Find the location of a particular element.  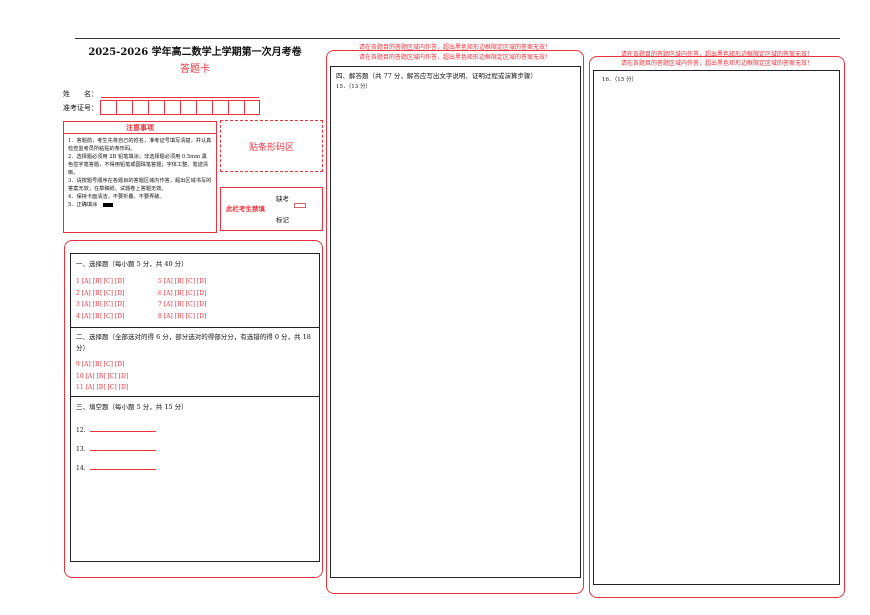

id-label: 准考证号： is located at coordinates (80, 108).